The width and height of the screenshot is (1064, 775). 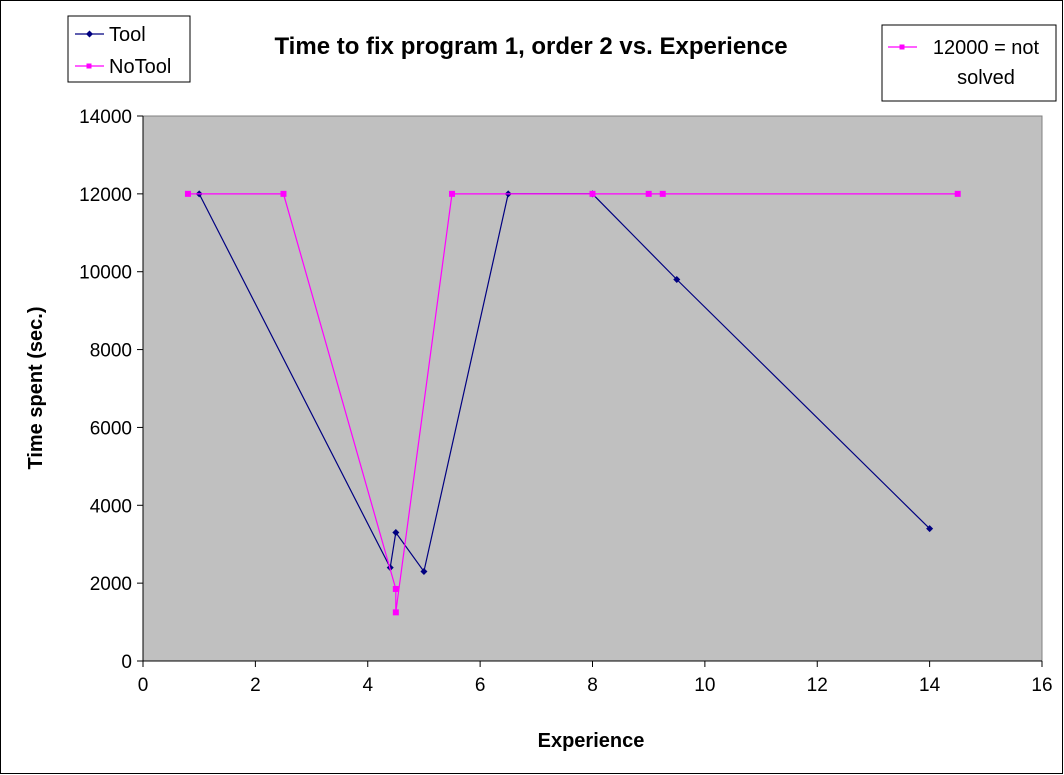 I want to click on y-tick-label: 8000, so click(x=111, y=351).